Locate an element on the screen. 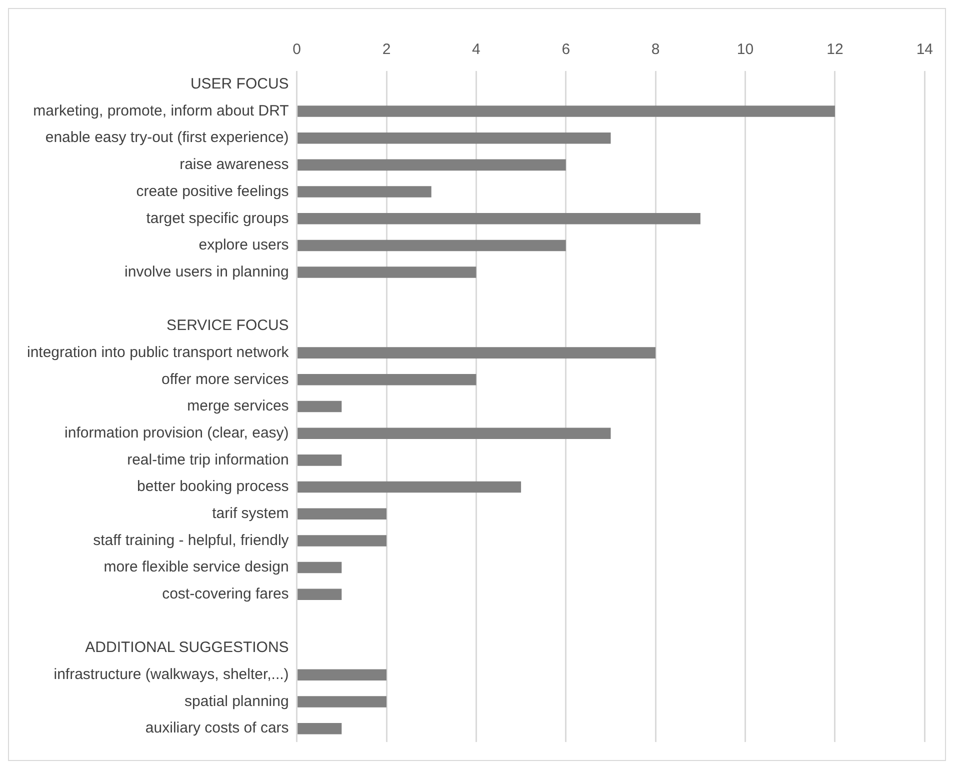 The image size is (954, 769). x-tick-label: 12 is located at coordinates (835, 49).